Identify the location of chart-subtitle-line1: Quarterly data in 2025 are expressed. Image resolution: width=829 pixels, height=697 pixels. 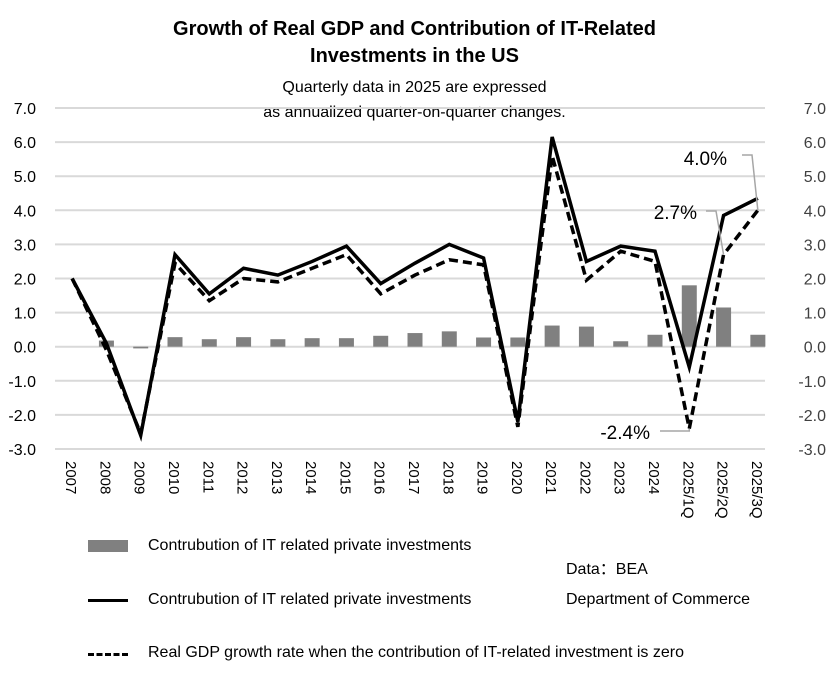
(414, 87).